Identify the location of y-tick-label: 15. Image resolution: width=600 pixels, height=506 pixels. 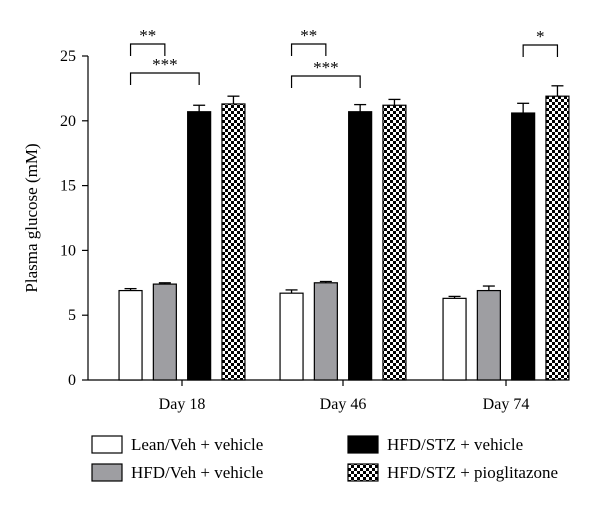
(68, 186).